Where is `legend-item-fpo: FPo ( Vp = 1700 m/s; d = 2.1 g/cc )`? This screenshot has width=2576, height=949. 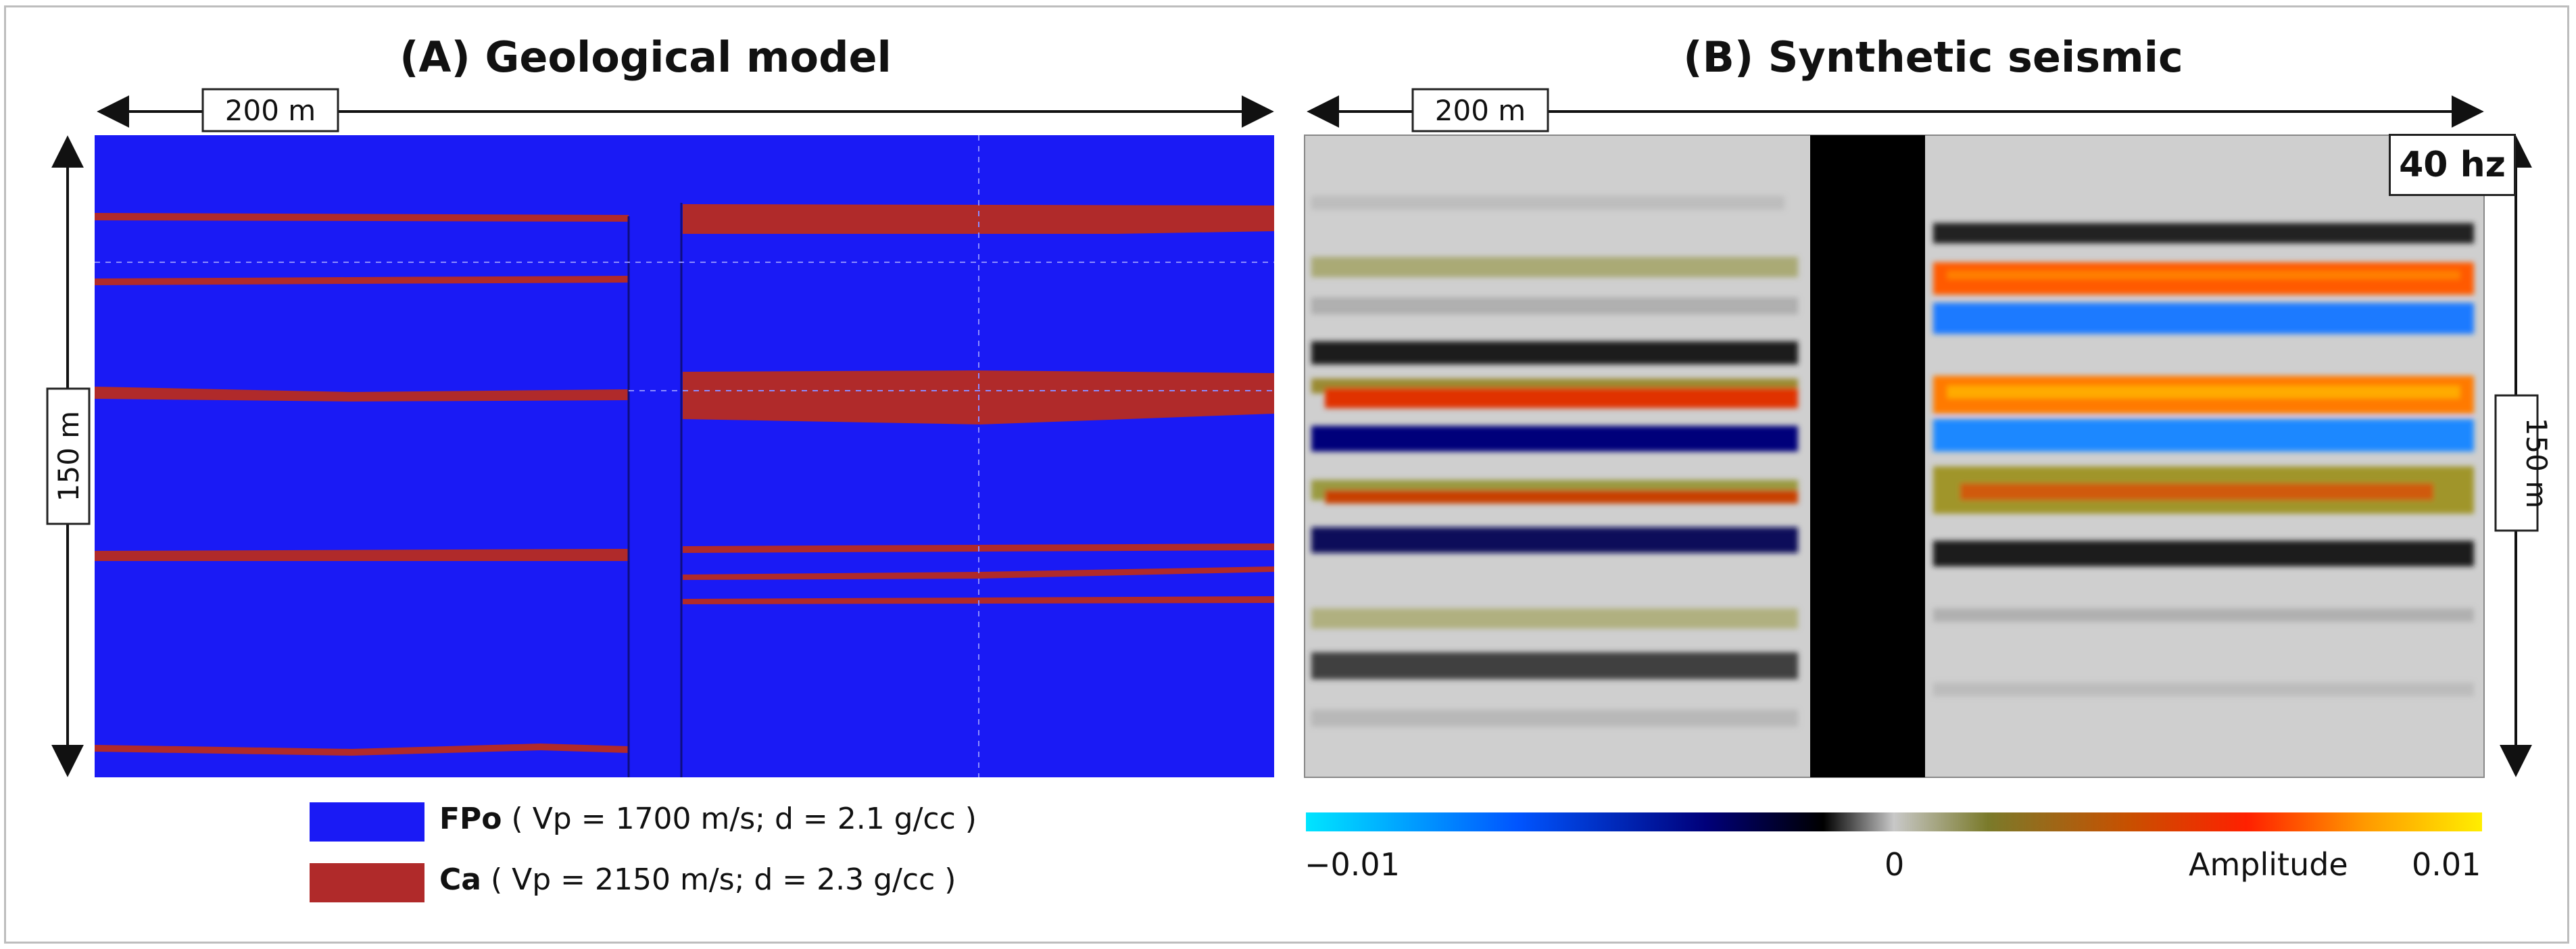
legend-item-fpo: FPo ( Vp = 1700 m/s; d = 2.1 g/cc ) is located at coordinates (708, 819).